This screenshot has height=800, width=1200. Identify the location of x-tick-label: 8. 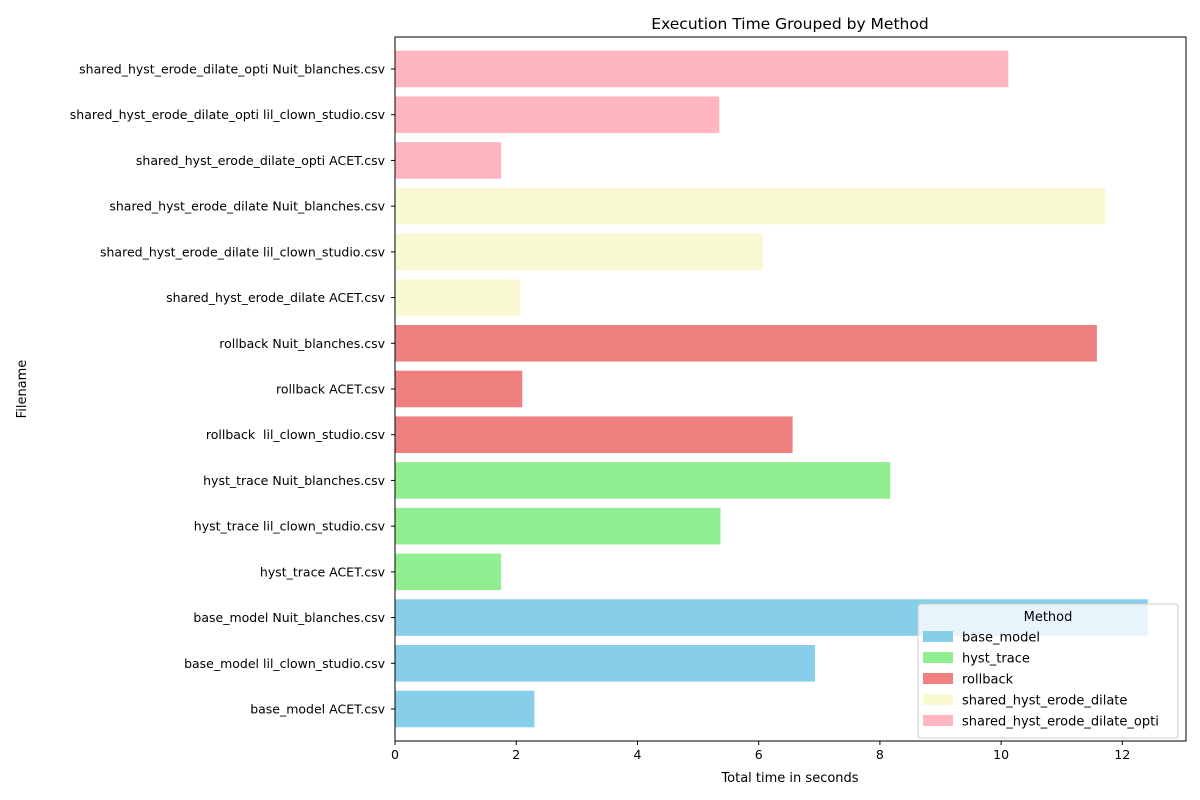
(880, 754).